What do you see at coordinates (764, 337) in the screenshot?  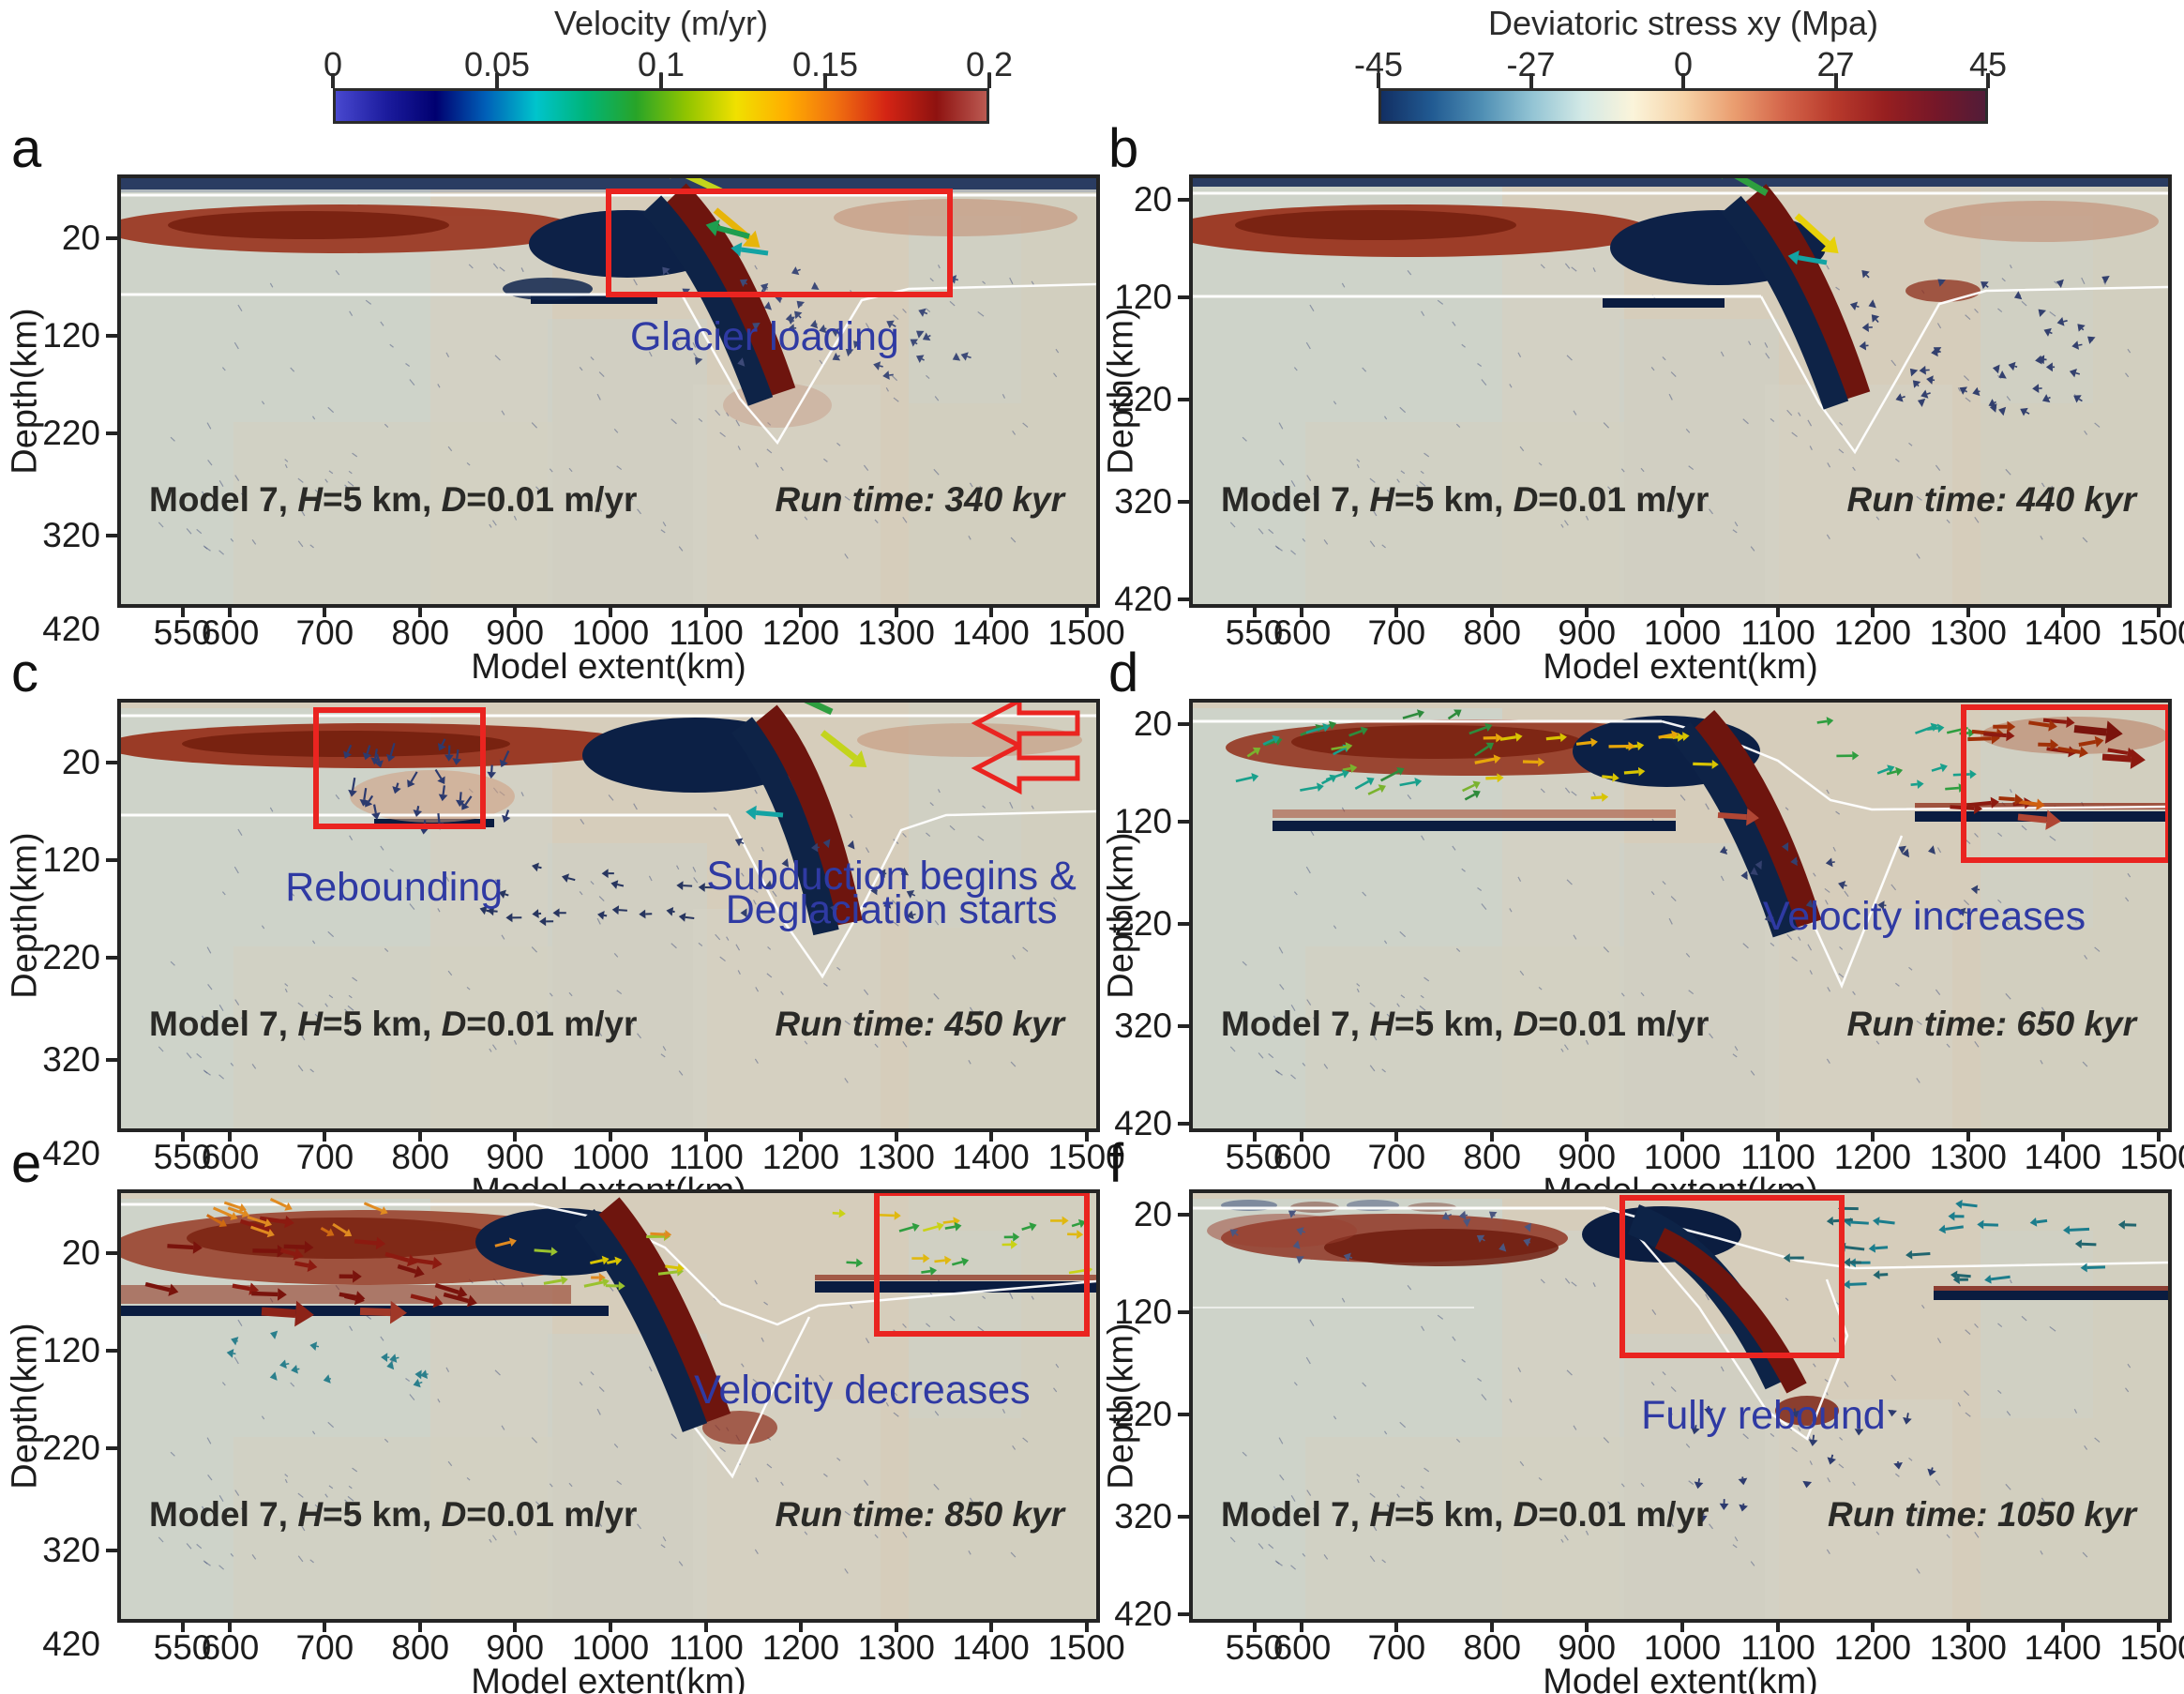 I see `annotation-text: Glacier loading` at bounding box center [764, 337].